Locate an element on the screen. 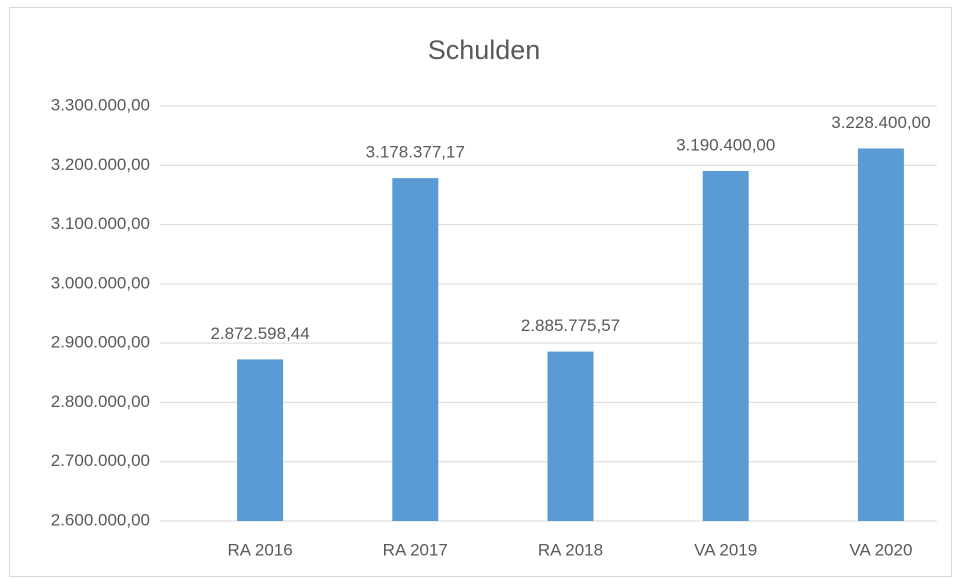 The image size is (954, 579). y-tick-label: 3.100.000,00 is located at coordinates (100, 223).